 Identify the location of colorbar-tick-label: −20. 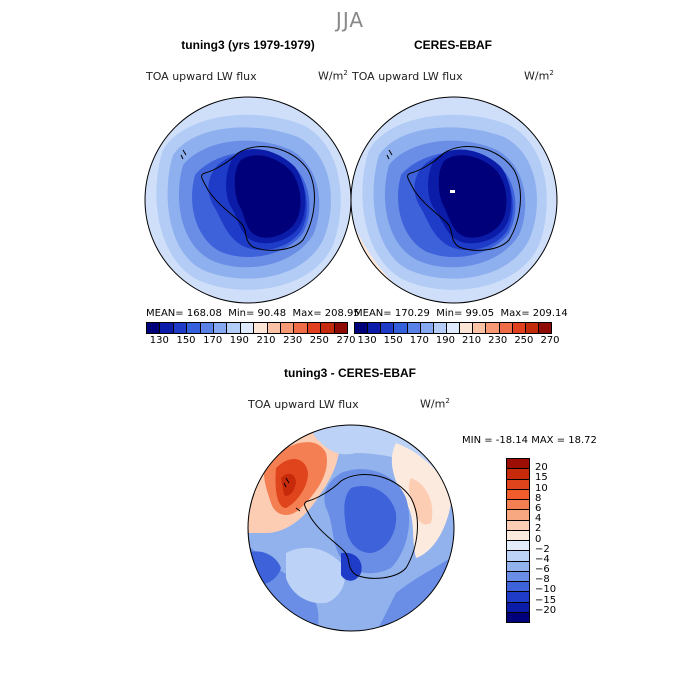
(546, 610).